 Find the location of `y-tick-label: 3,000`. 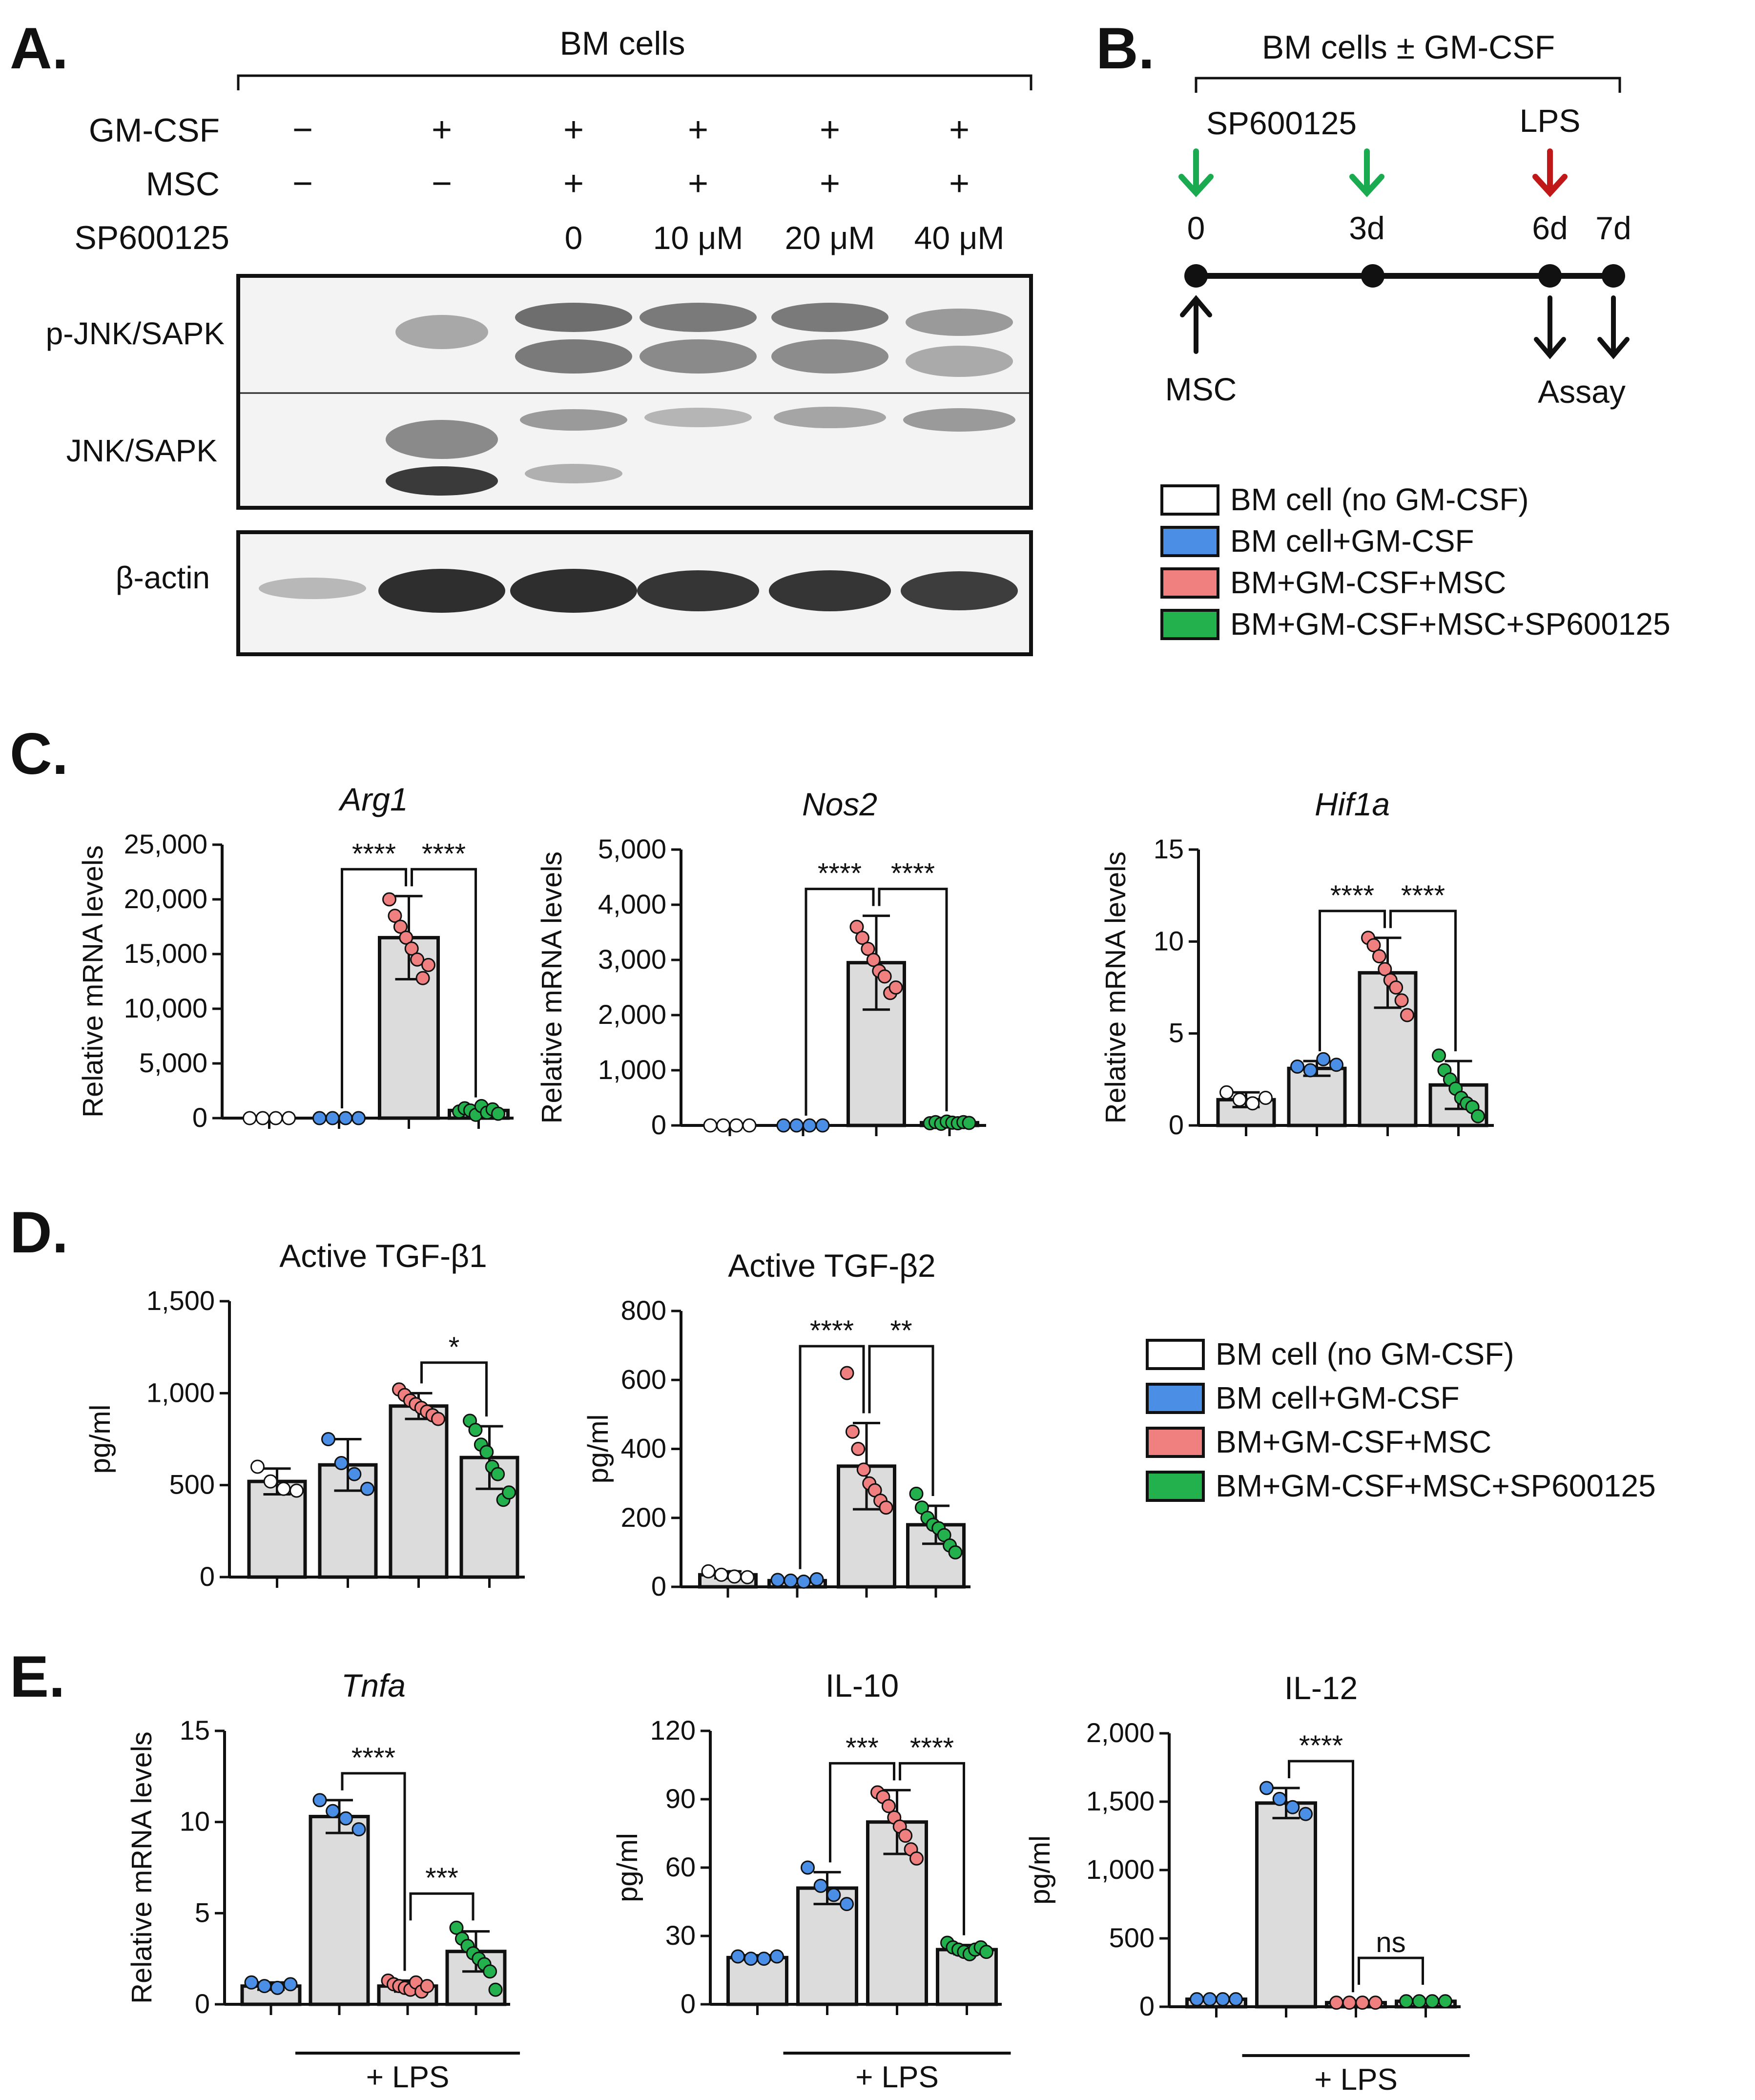

y-tick-label: 3,000 is located at coordinates (632, 959).